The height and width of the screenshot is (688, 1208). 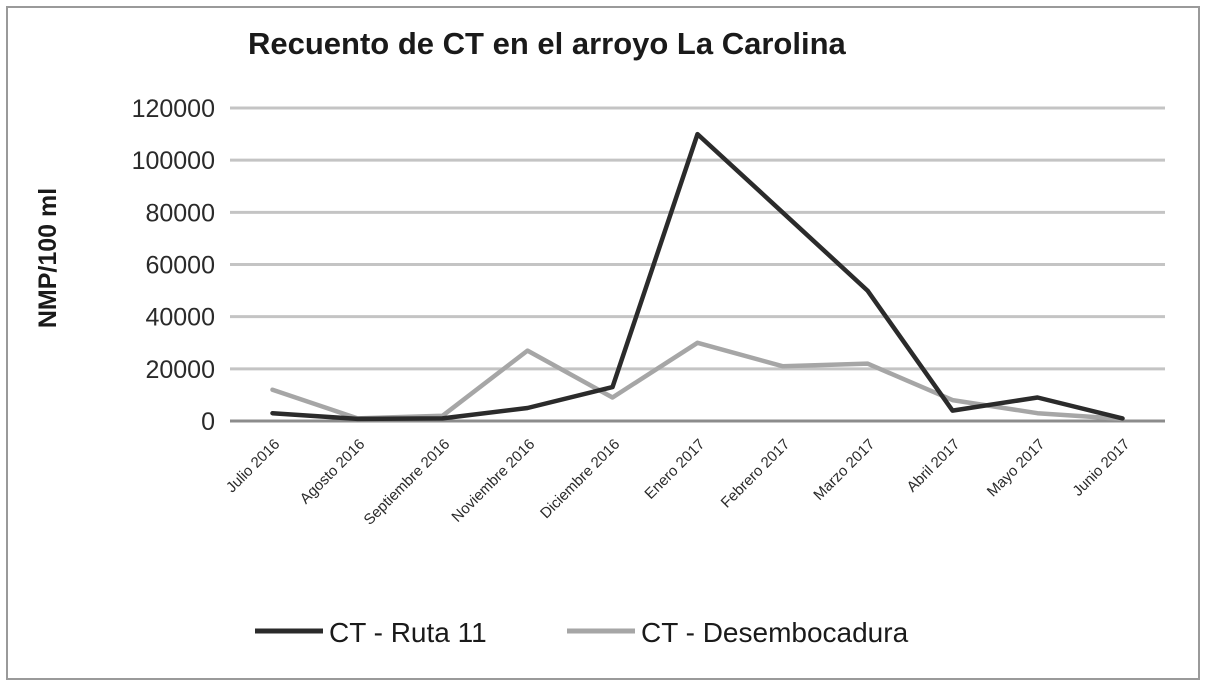 I want to click on x-tick-label: Marzo 2017, so click(x=844, y=470).